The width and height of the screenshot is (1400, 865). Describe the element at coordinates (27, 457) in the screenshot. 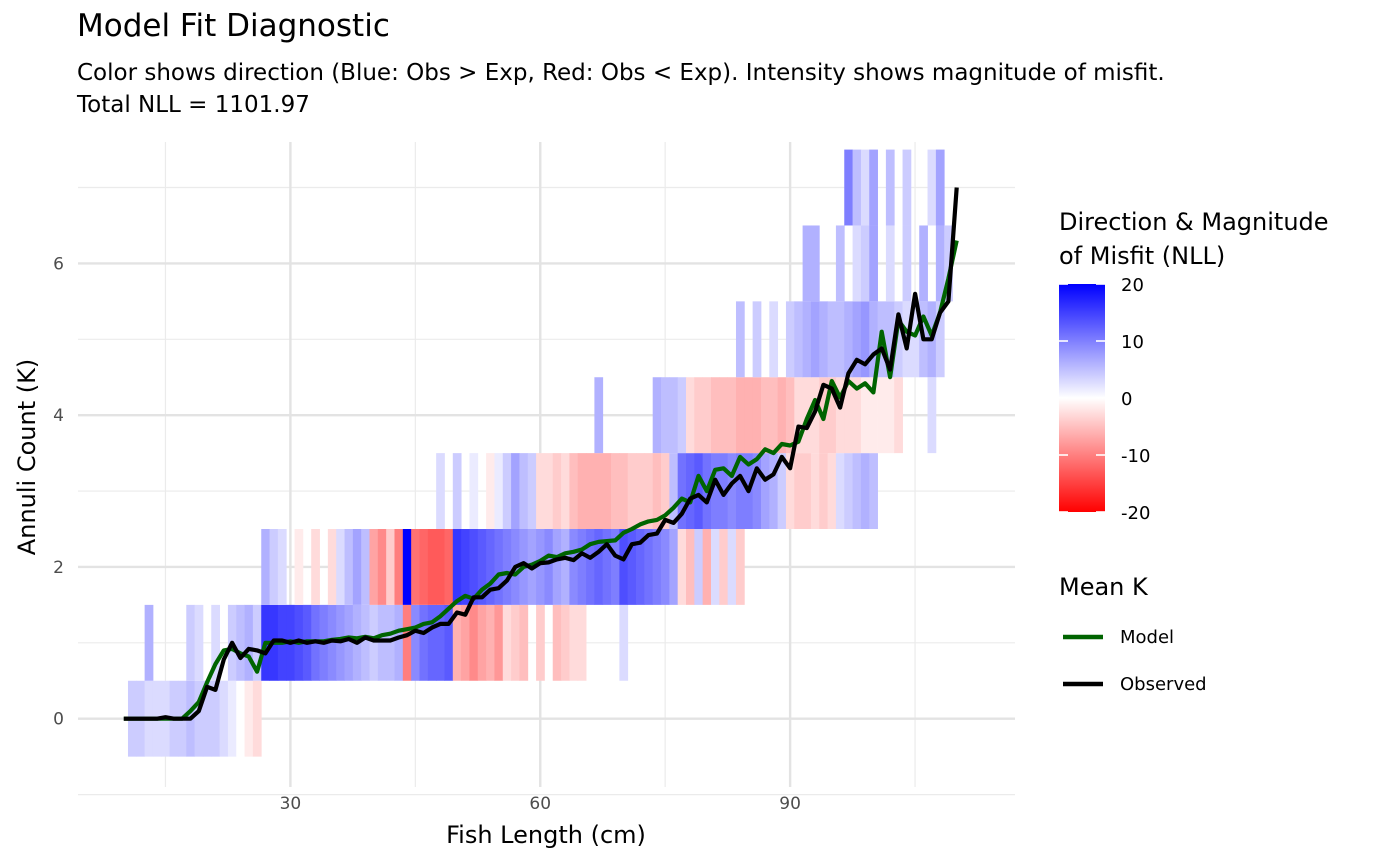

I see `y-axis-label: Annuli Count (K)` at that location.